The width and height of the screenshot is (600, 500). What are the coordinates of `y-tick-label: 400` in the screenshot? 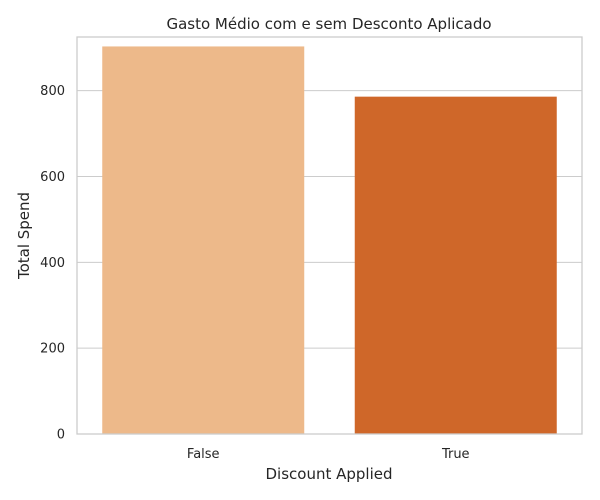 It's located at (52, 263).